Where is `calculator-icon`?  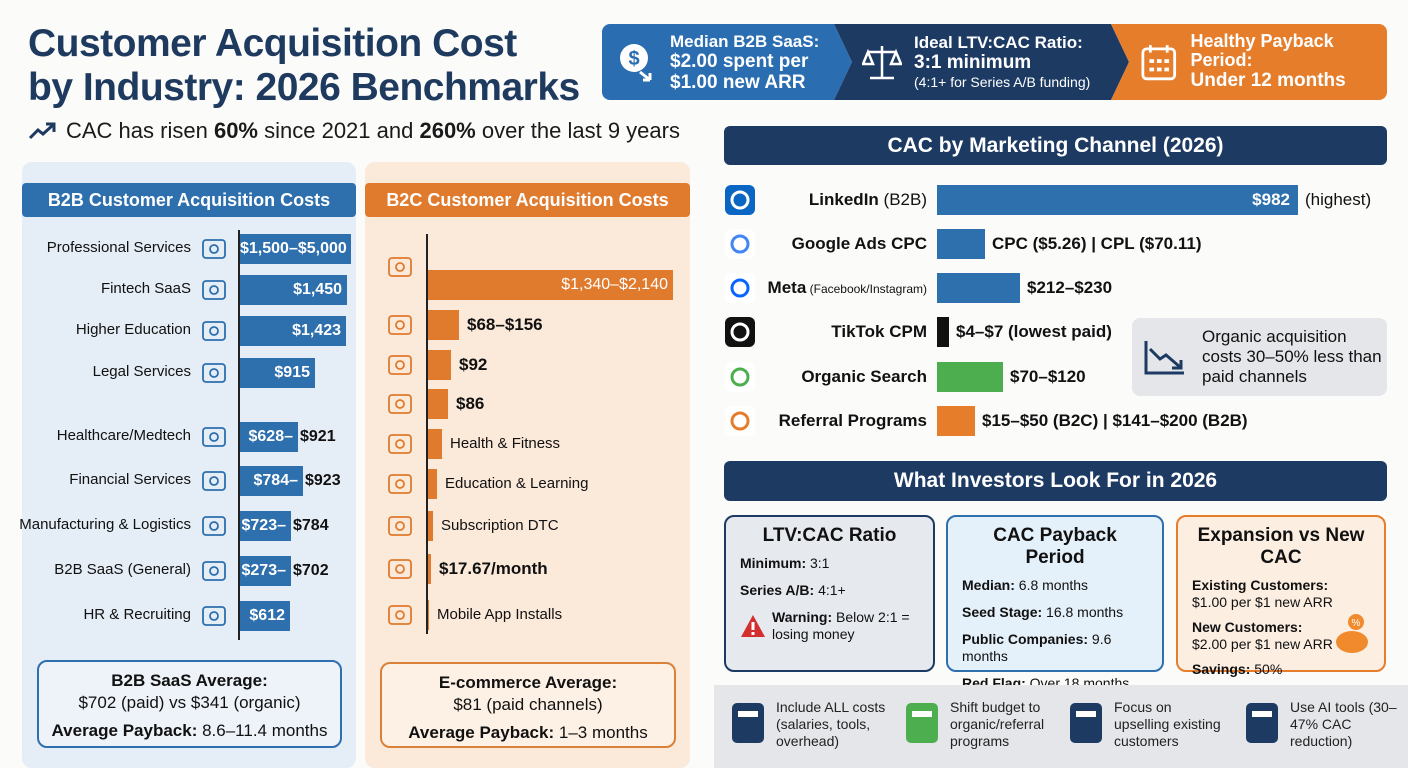
calculator-icon is located at coordinates (748, 725).